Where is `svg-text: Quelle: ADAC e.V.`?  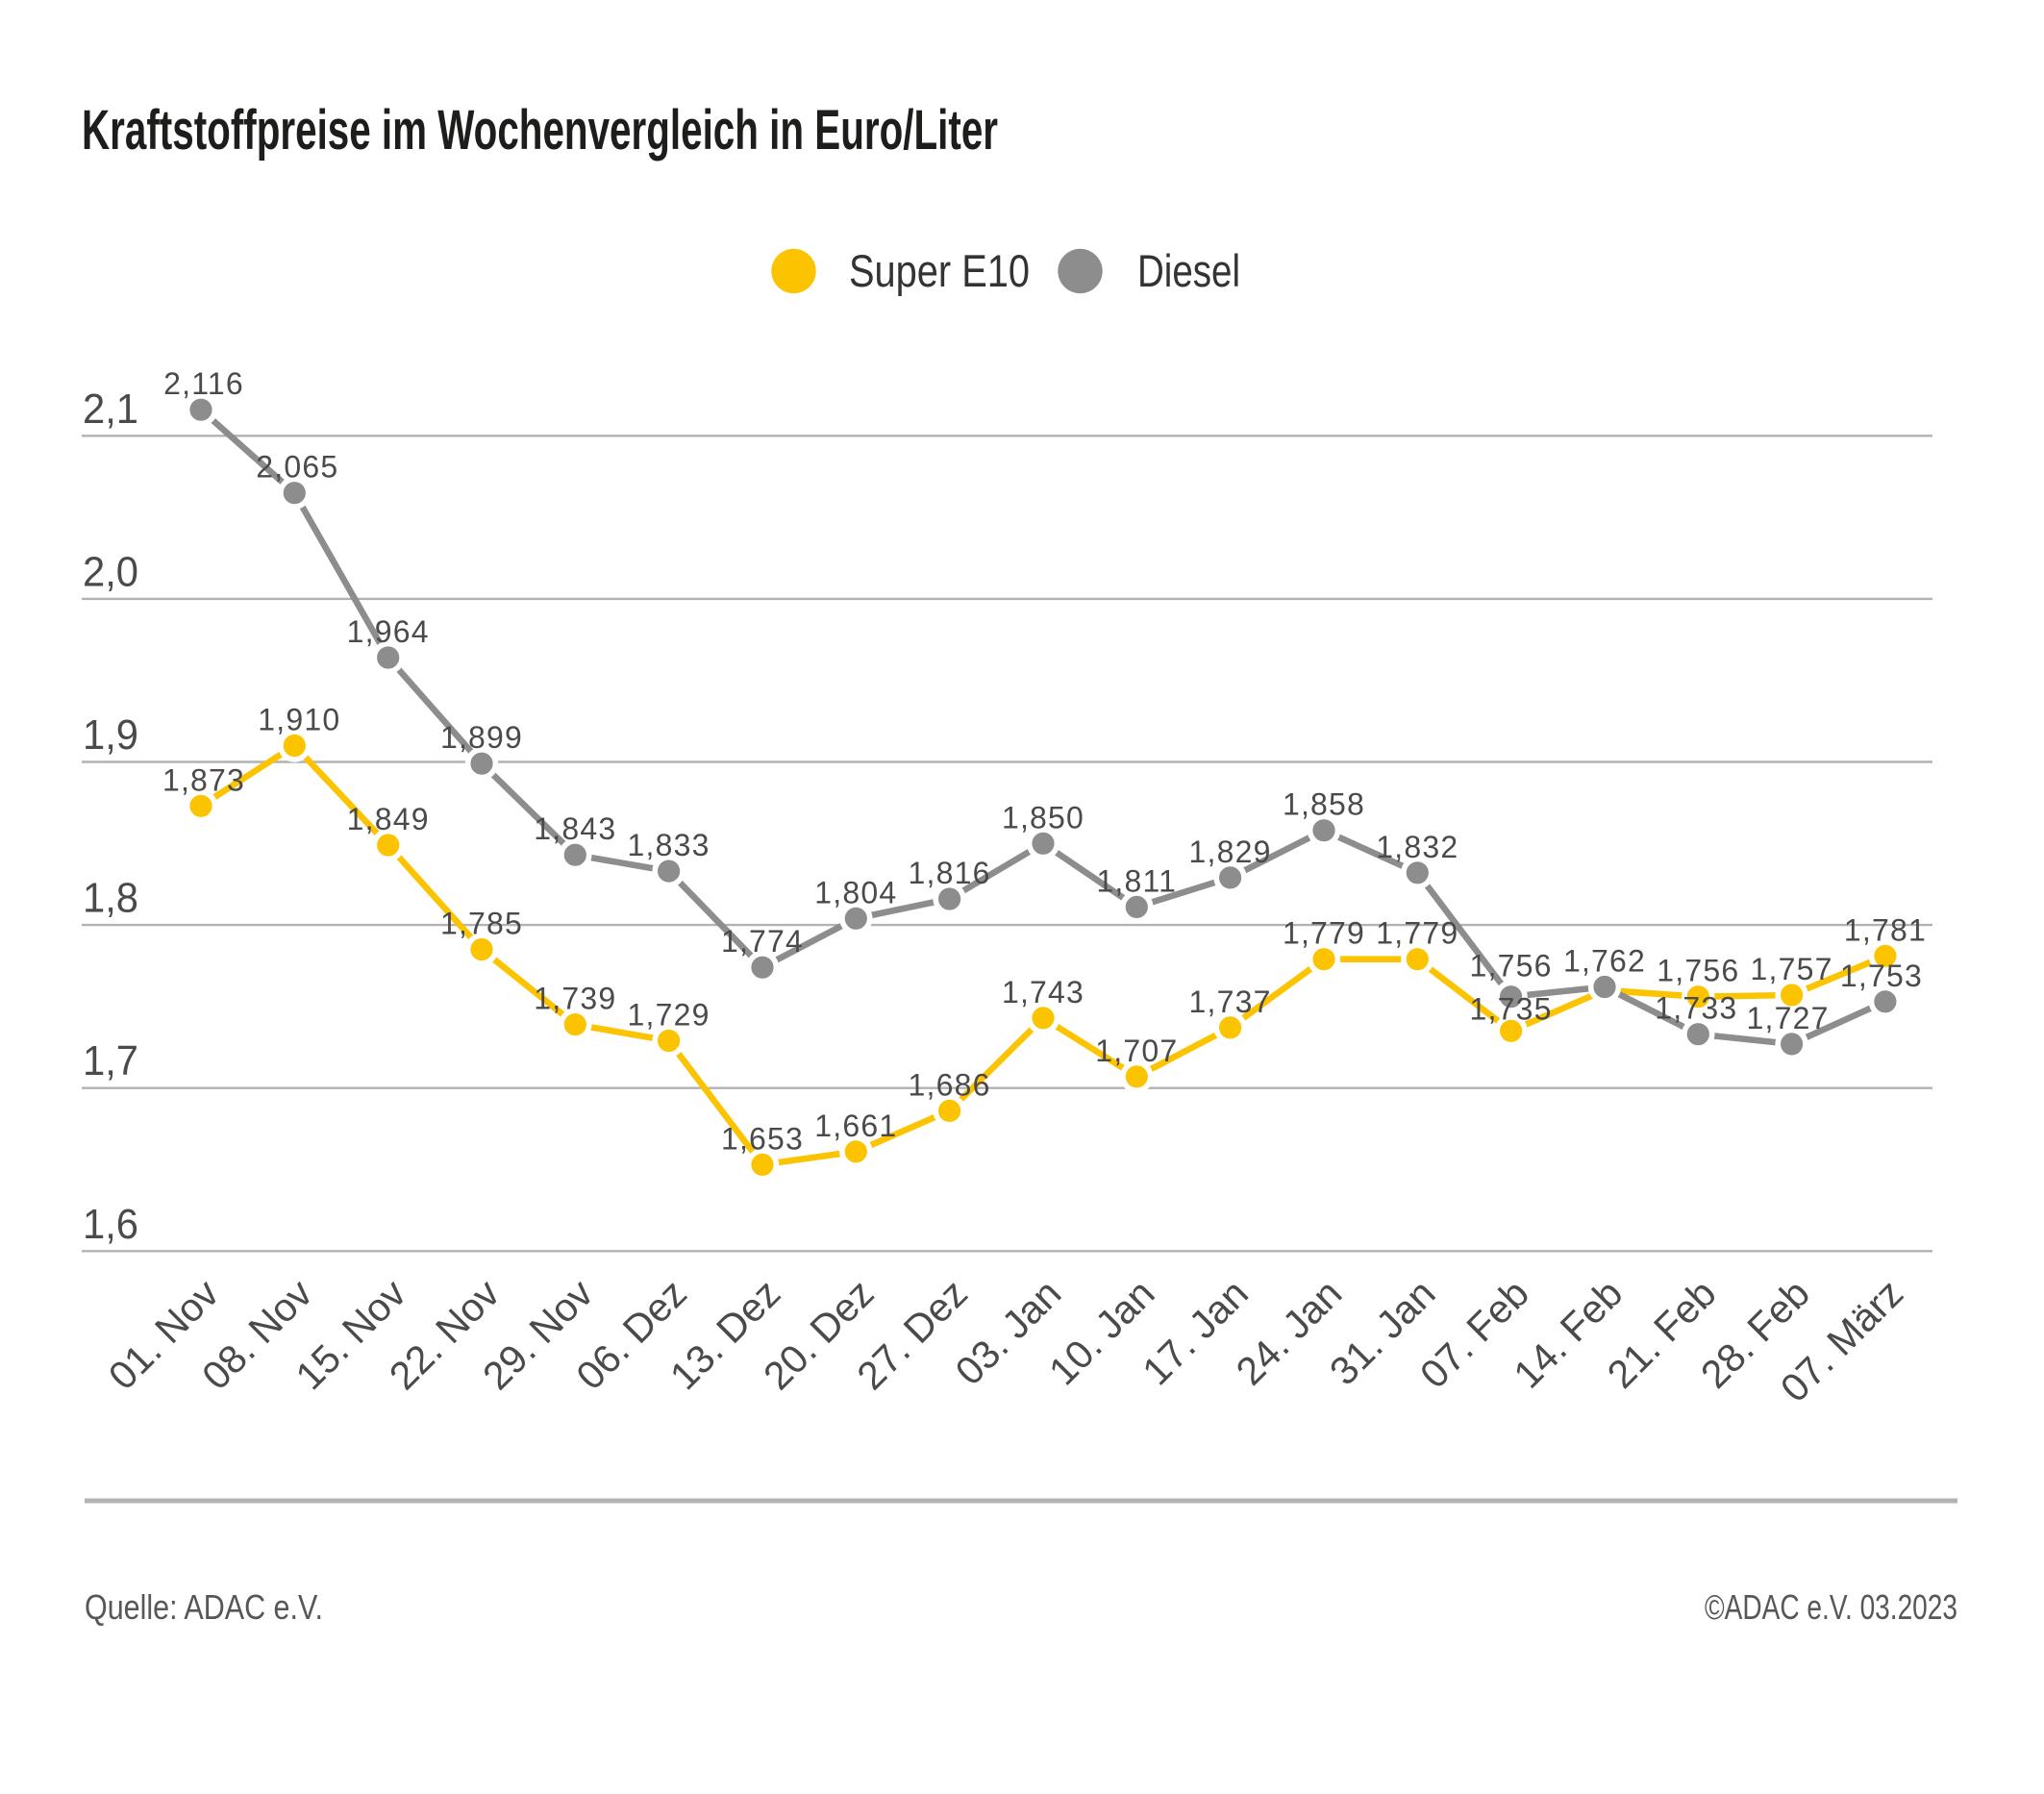 svg-text: Quelle: ADAC e.V. is located at coordinates (204, 1607).